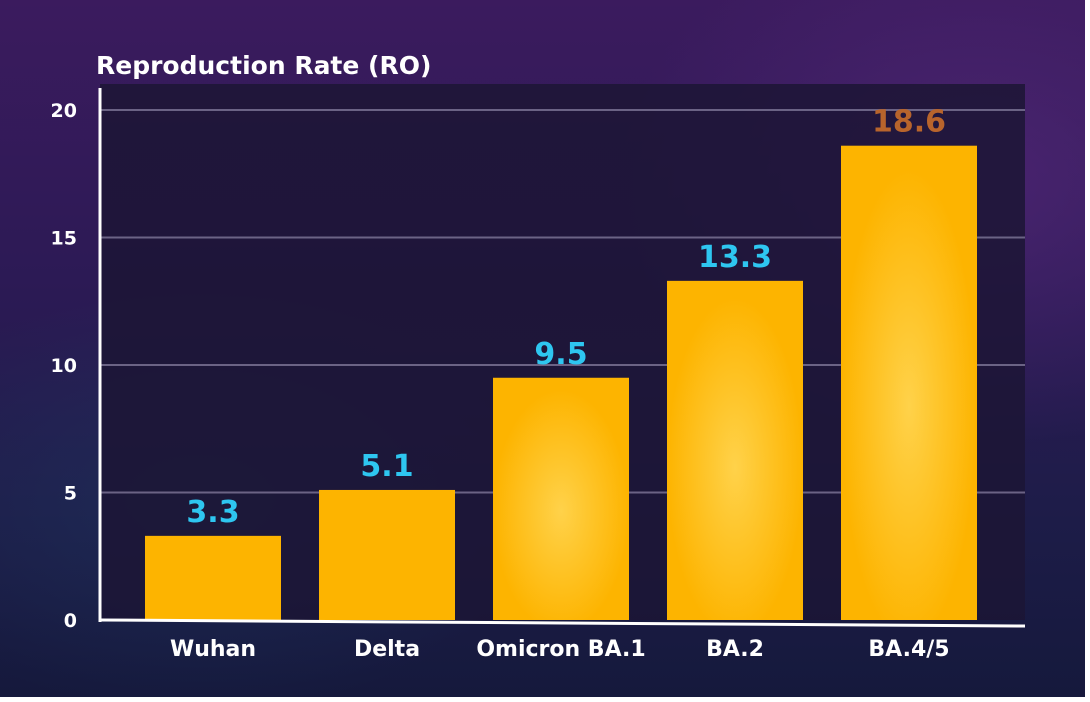  What do you see at coordinates (64, 239) in the screenshot?
I see `y-tick-label: 15` at bounding box center [64, 239].